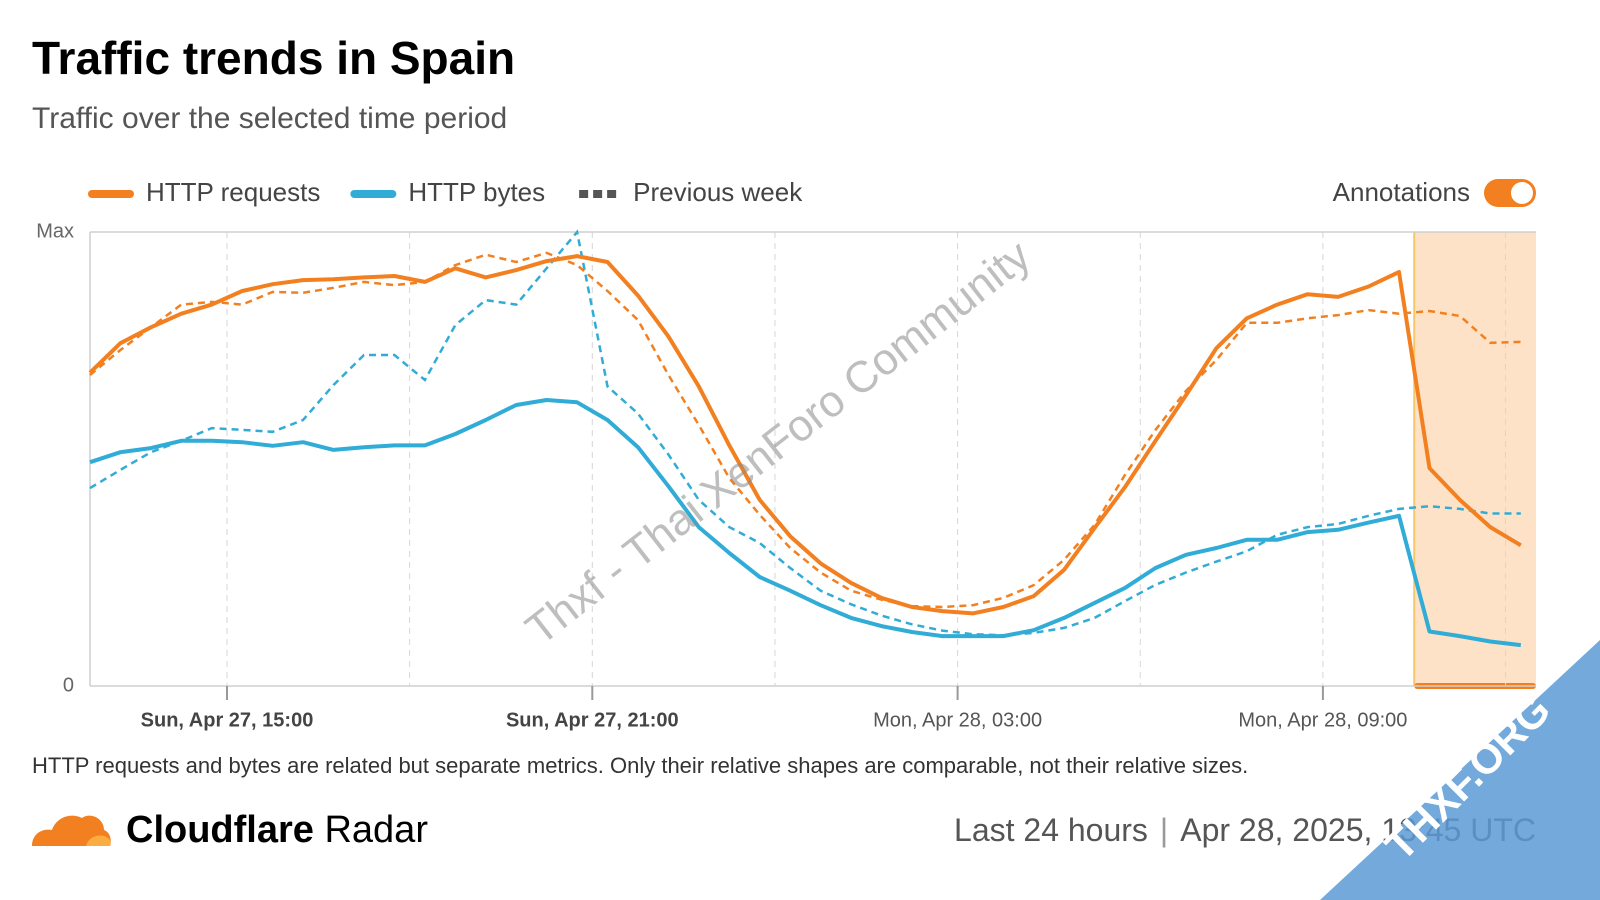  Describe the element at coordinates (476, 192) in the screenshot. I see `legend-label: HTTP bytes` at that location.